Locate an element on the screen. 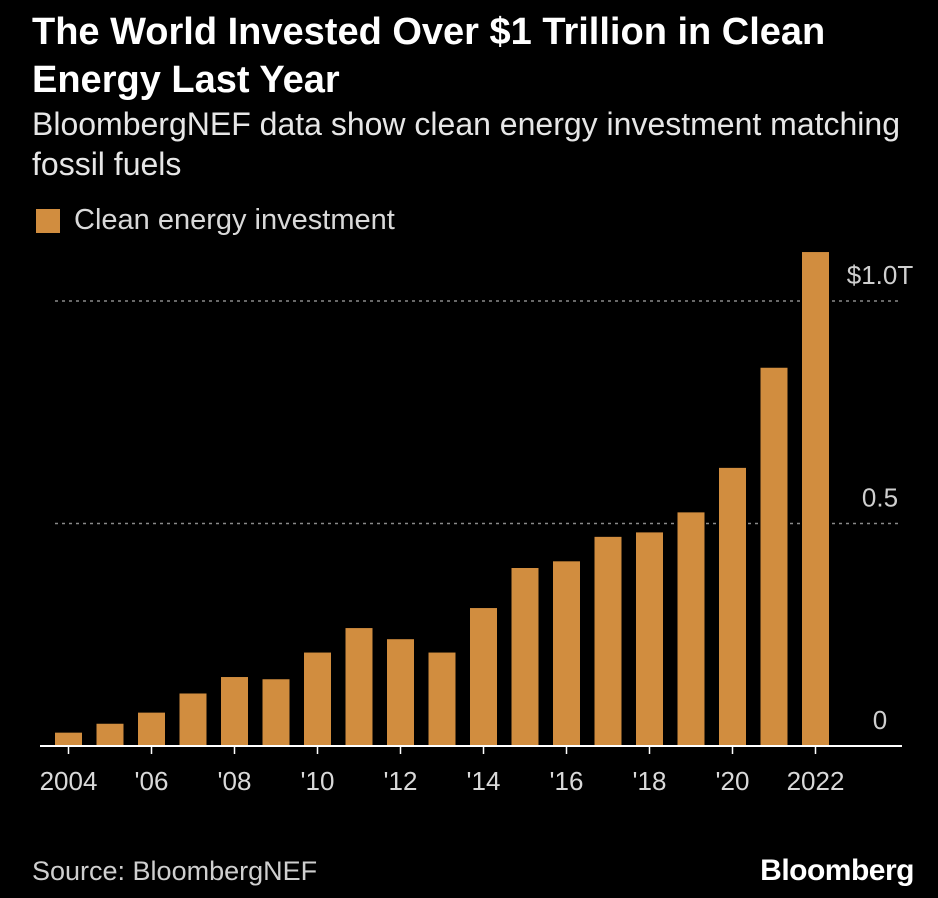  y-tick-label: 0 is located at coordinates (880, 720).